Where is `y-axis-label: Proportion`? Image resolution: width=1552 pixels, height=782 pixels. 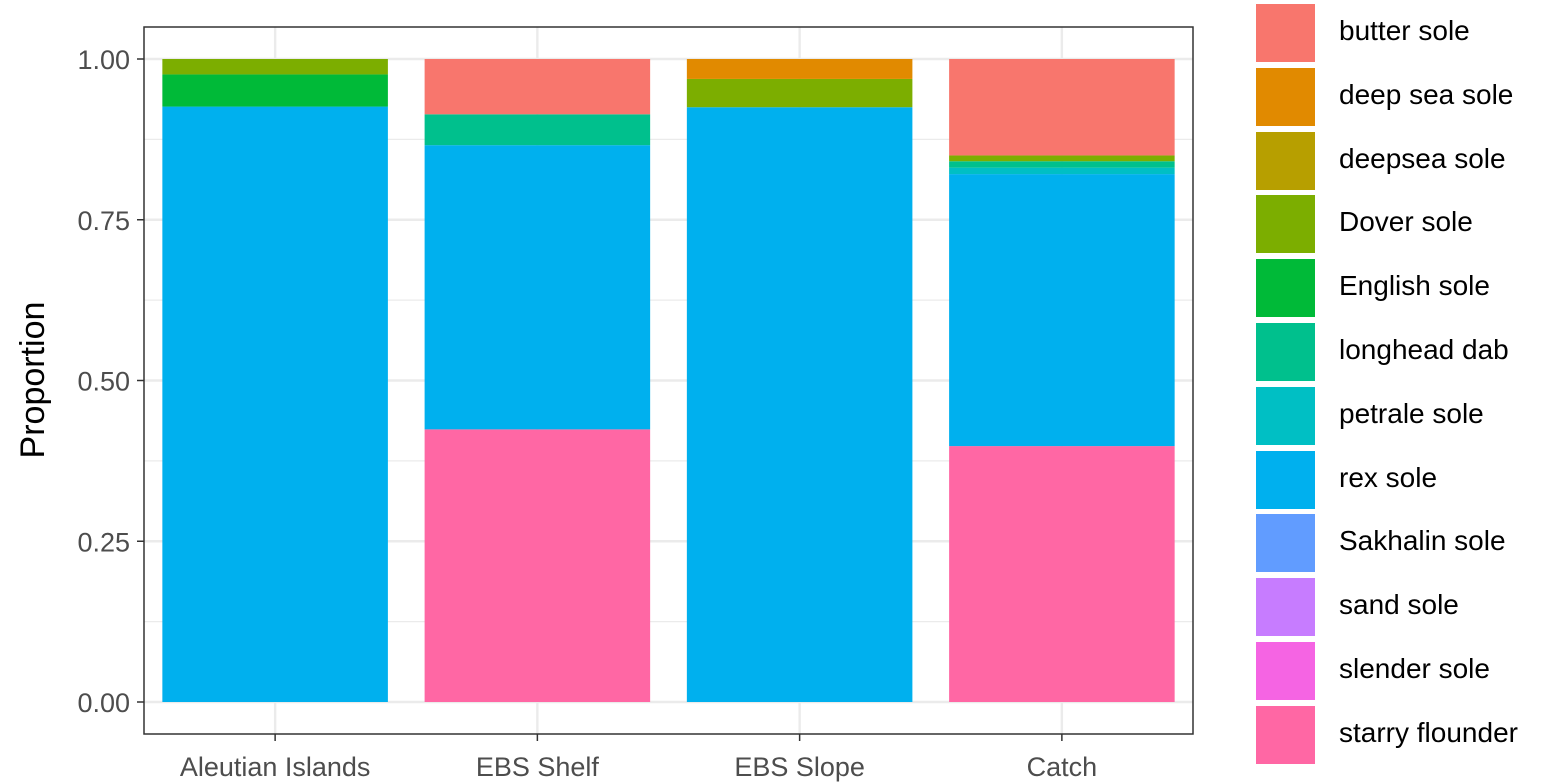
y-axis-label: Proportion is located at coordinates (33, 380).